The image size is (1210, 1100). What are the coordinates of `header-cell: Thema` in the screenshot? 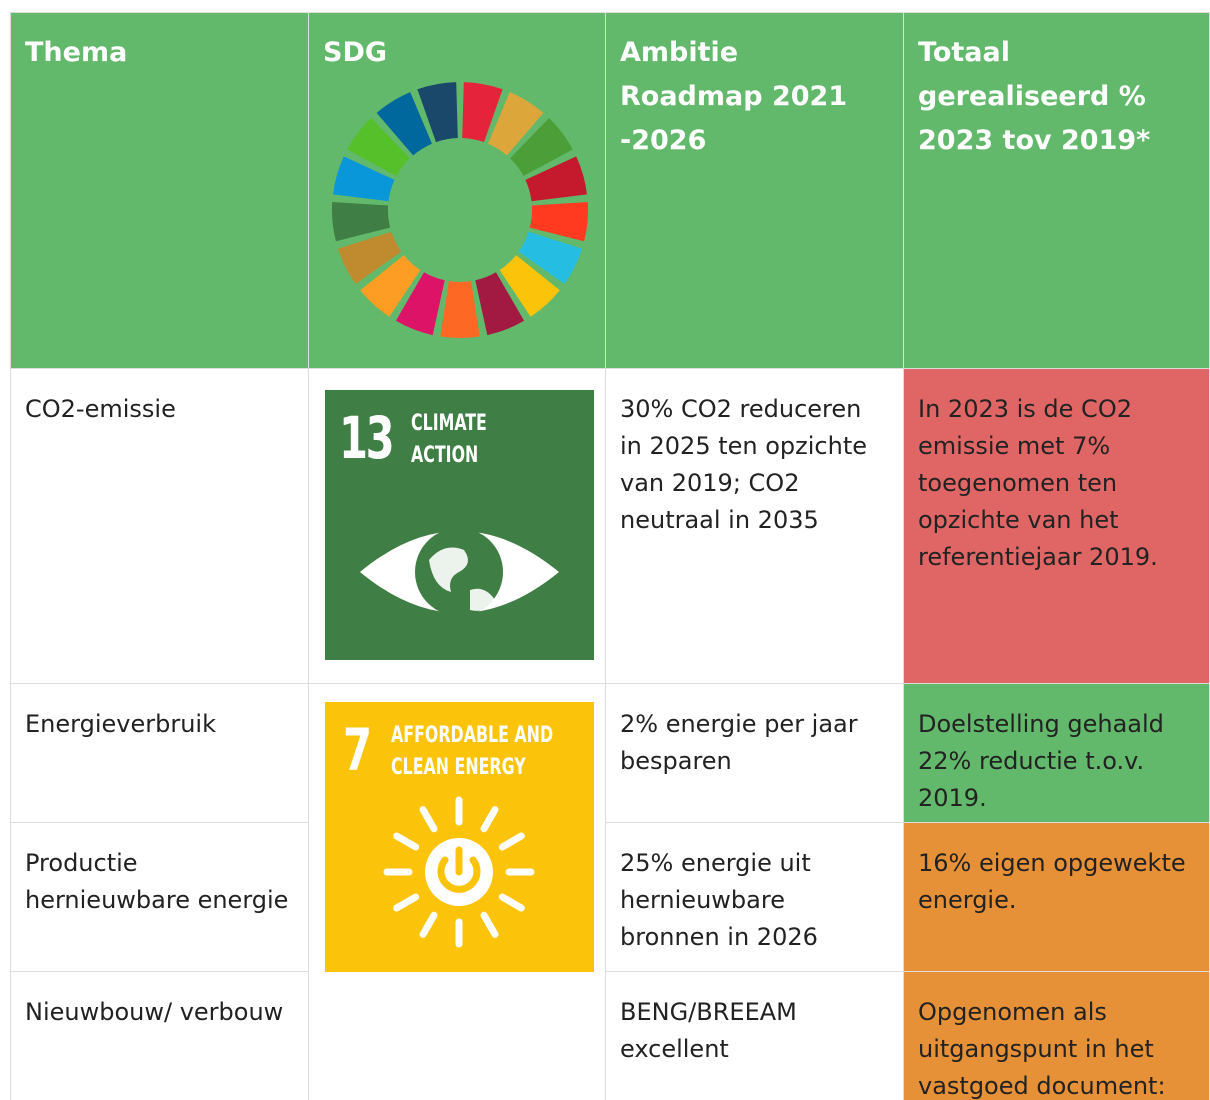 It's located at (159, 190).